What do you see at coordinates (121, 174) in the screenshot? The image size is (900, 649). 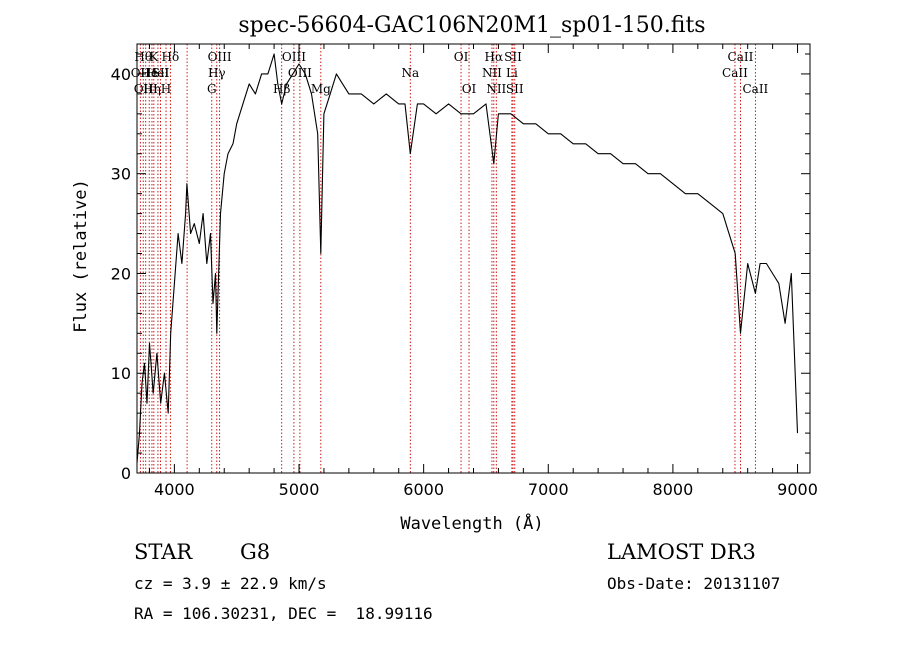 I see `y-tick-label: 30` at bounding box center [121, 174].